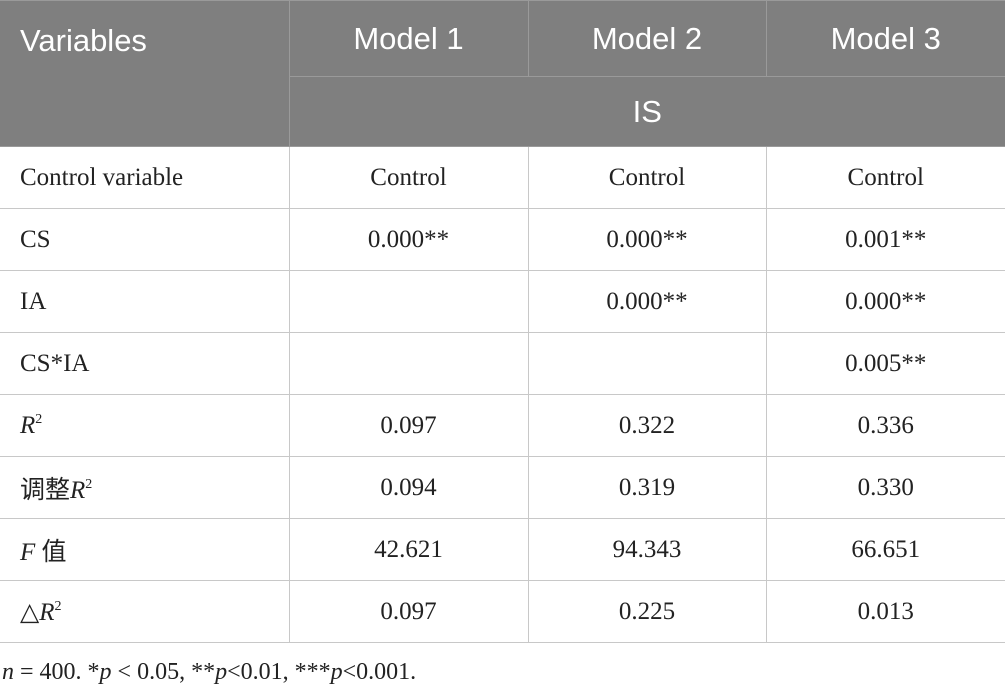 The image size is (1005, 698). What do you see at coordinates (885, 611) in the screenshot?
I see `cell: 0.013` at bounding box center [885, 611].